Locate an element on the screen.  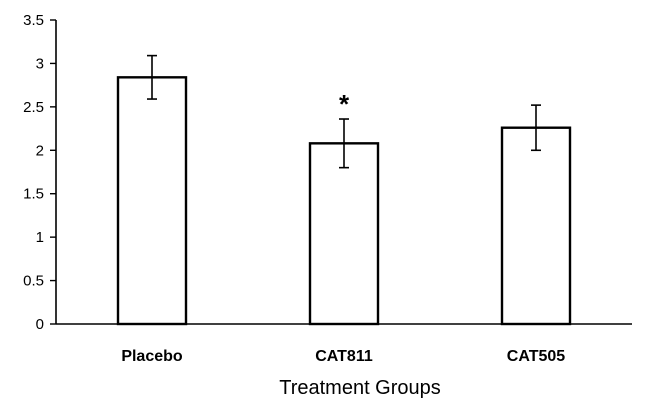
bar-cat811 is located at coordinates (344, 234).